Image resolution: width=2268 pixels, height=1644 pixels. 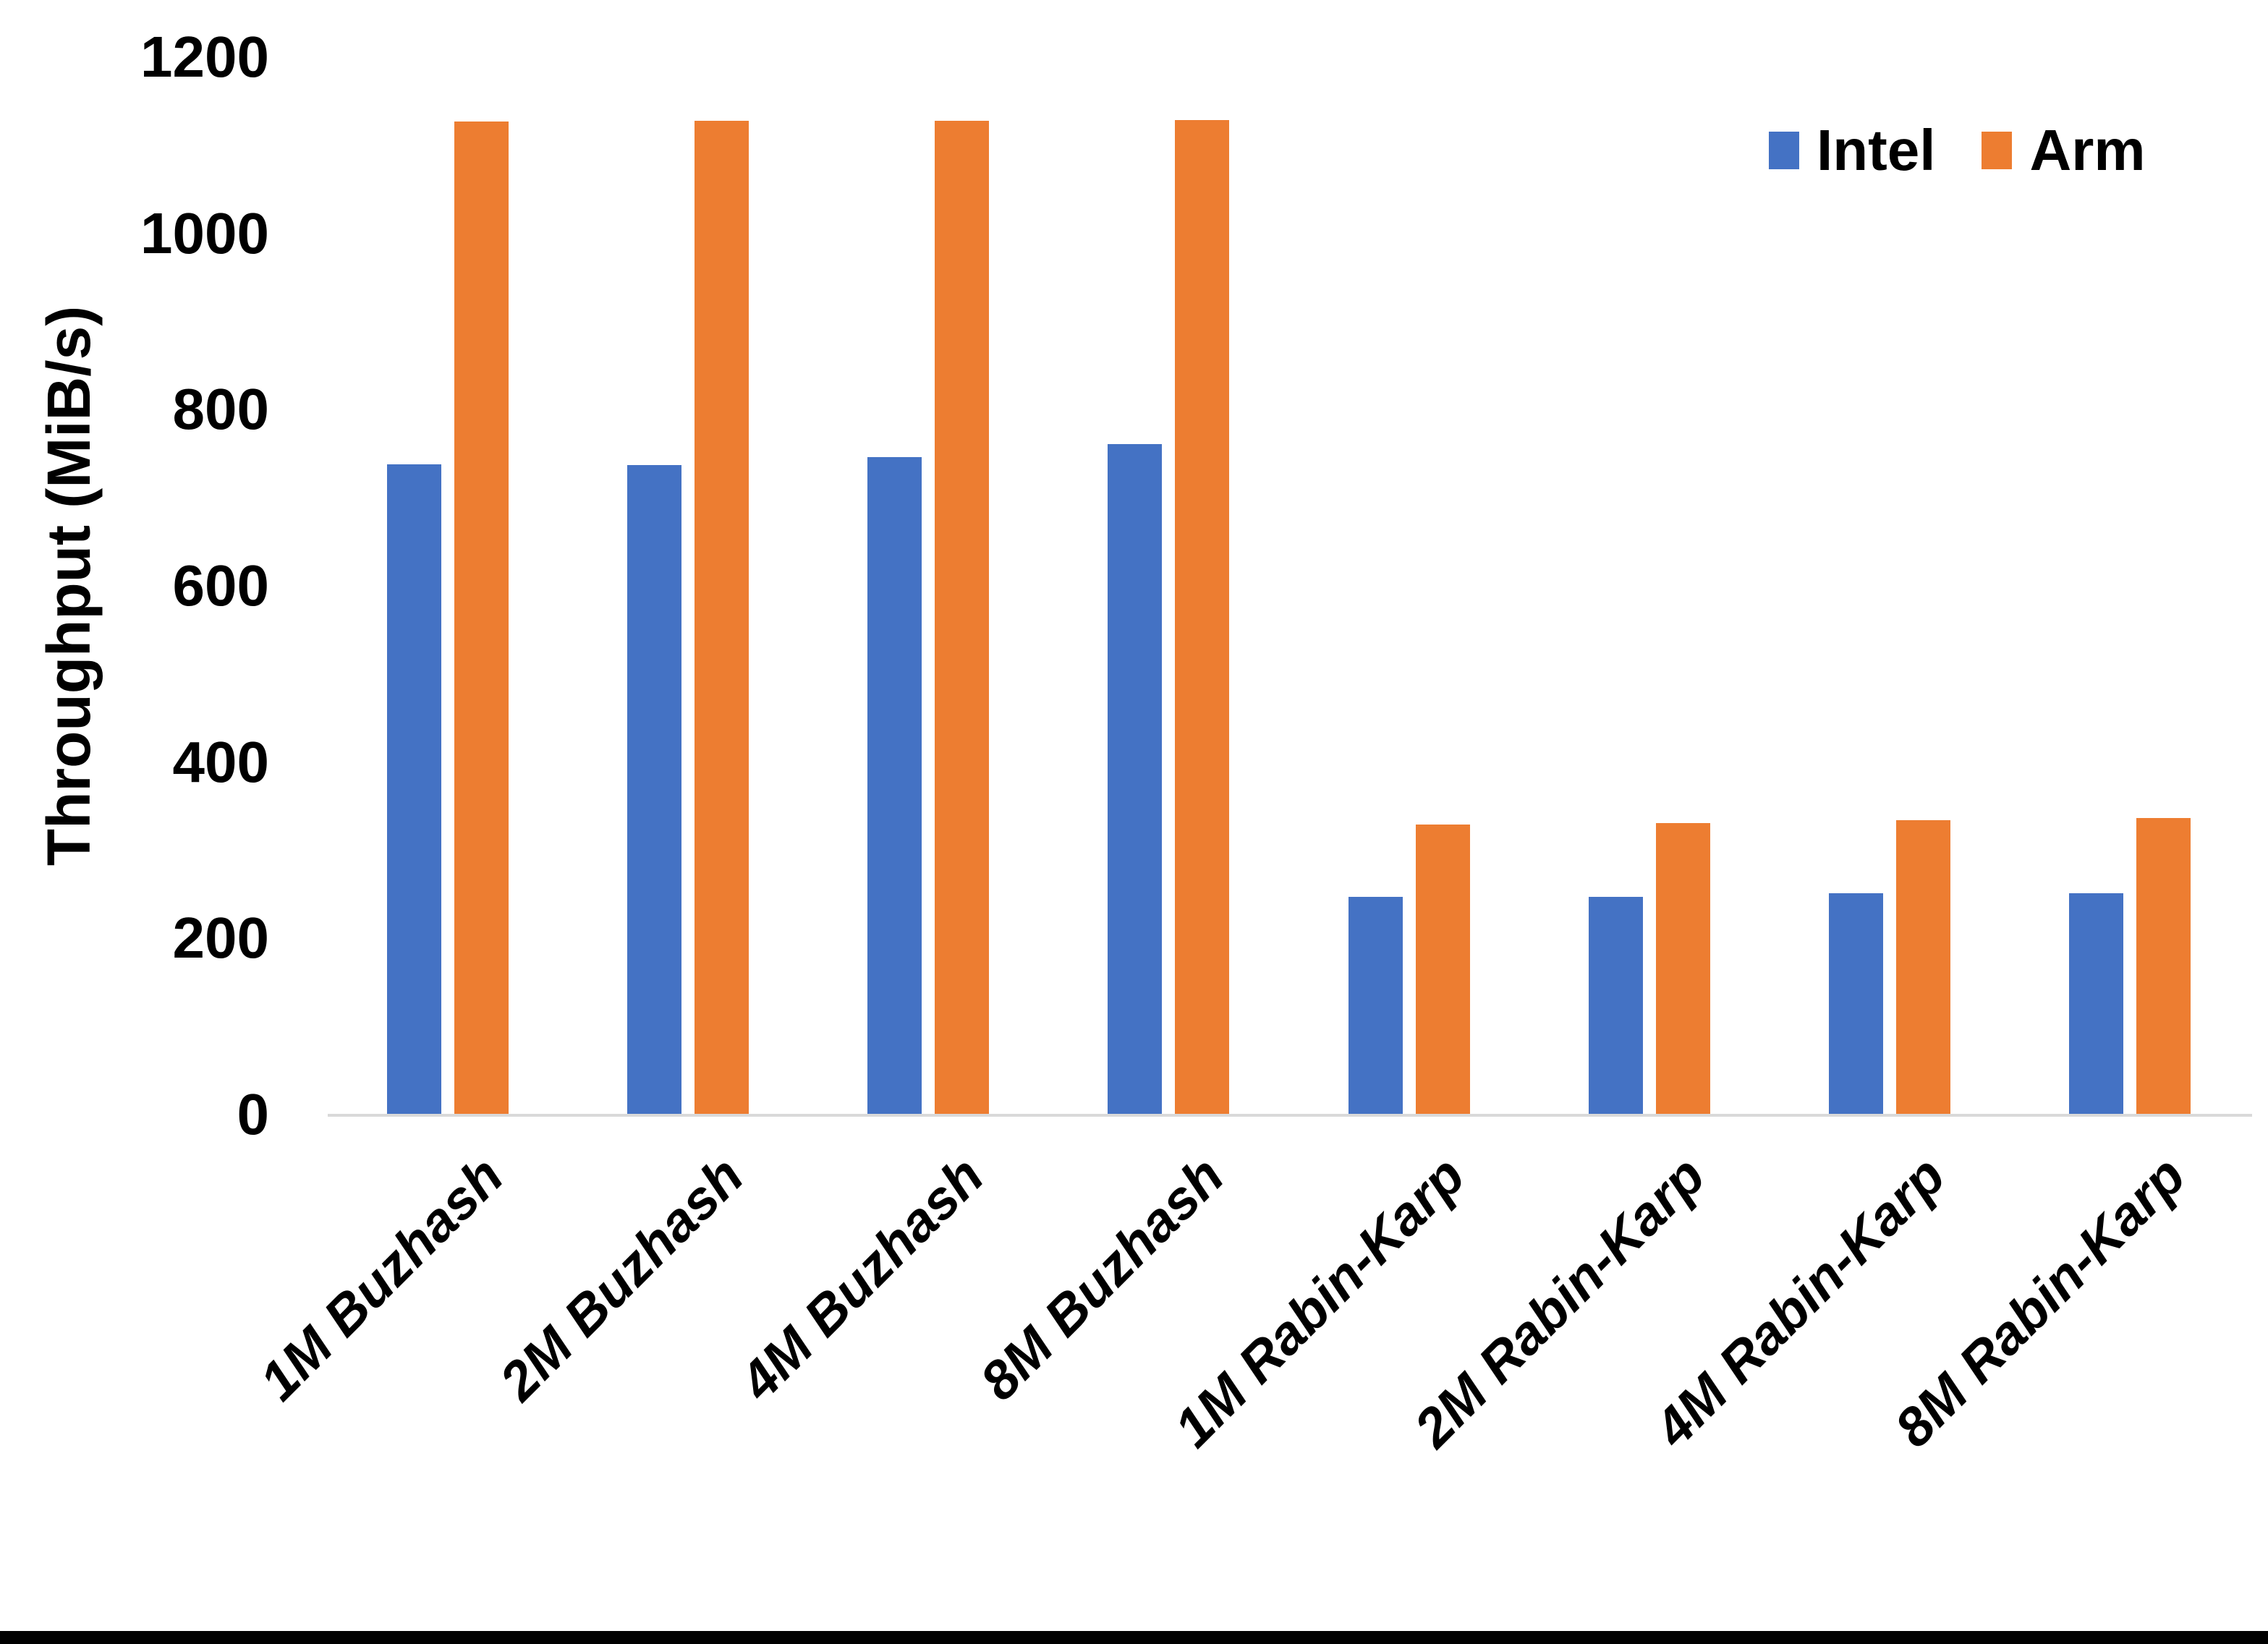 What do you see at coordinates (2095, 1003) in the screenshot?
I see `bar-intel-8m-rabin-karp` at bounding box center [2095, 1003].